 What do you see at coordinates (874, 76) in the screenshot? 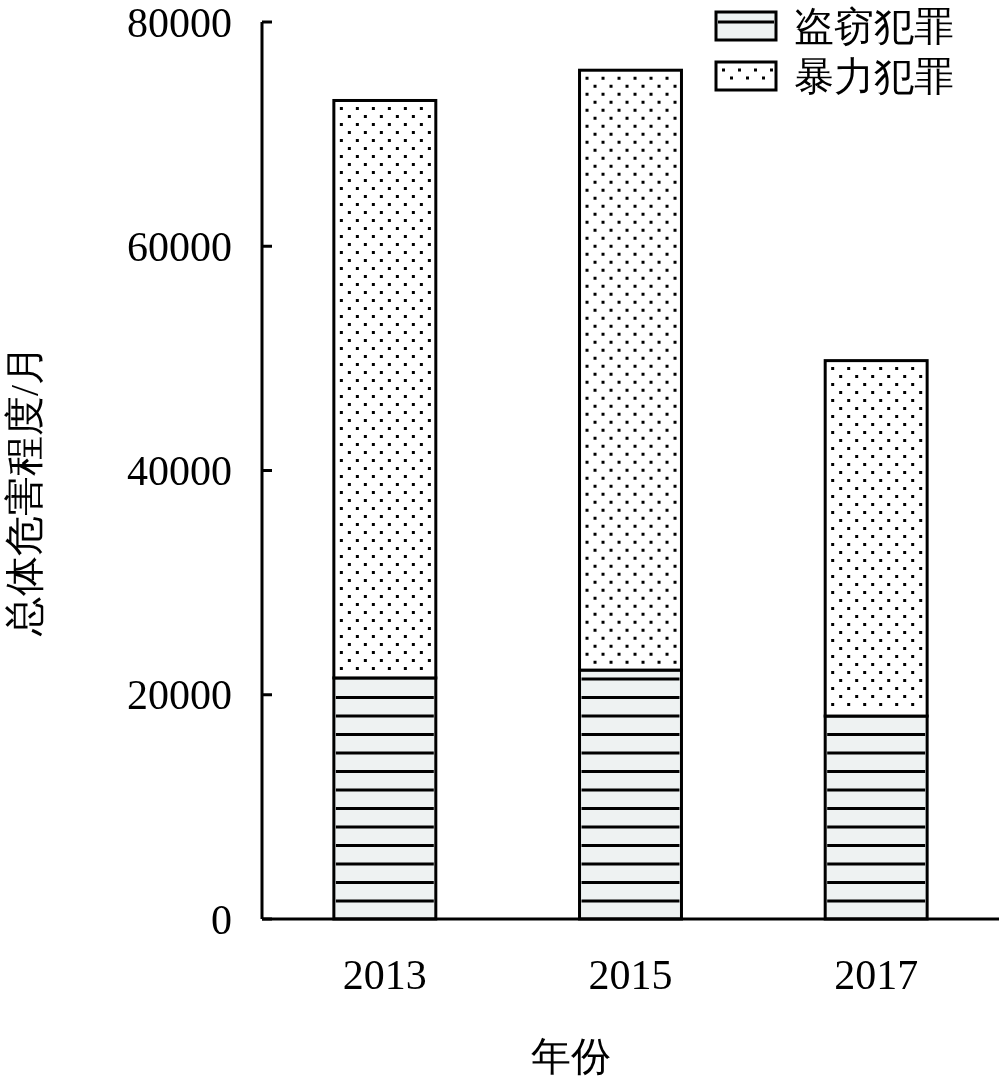
I see `legend-label: 暴力犯罪` at bounding box center [874, 76].